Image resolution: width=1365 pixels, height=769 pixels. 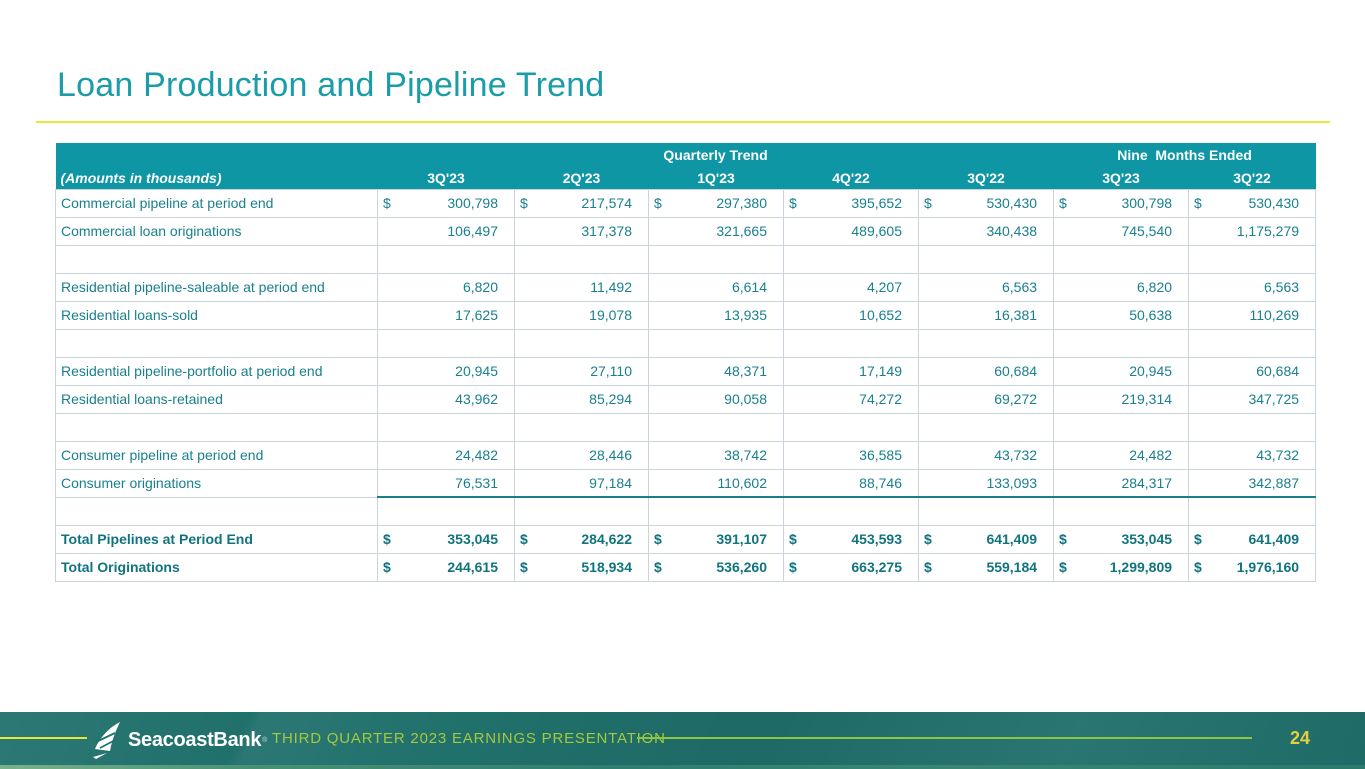 I want to click on cell-value: $297,380, so click(x=716, y=203).